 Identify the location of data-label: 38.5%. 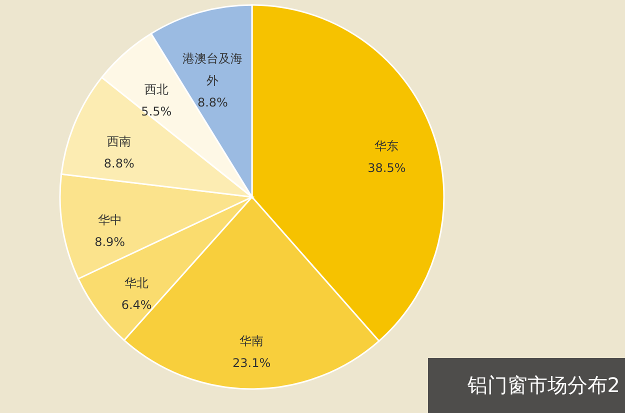
(387, 168).